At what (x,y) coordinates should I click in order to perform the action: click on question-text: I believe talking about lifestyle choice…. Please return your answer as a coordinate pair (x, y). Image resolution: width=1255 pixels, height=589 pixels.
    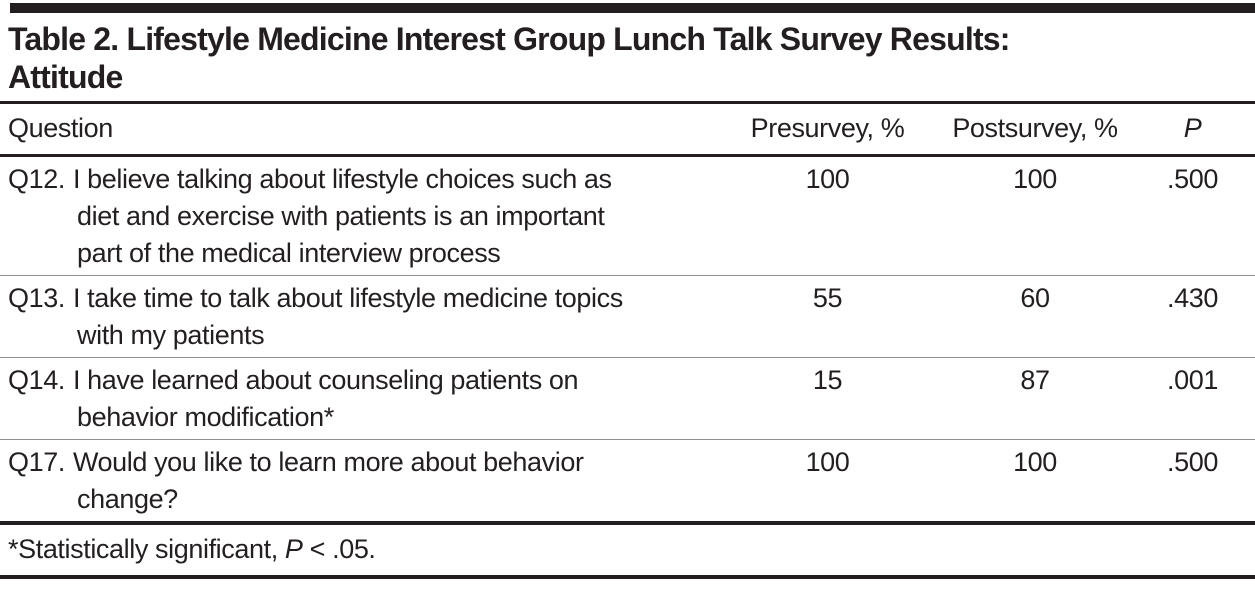
    Looking at the image, I should click on (342, 179).